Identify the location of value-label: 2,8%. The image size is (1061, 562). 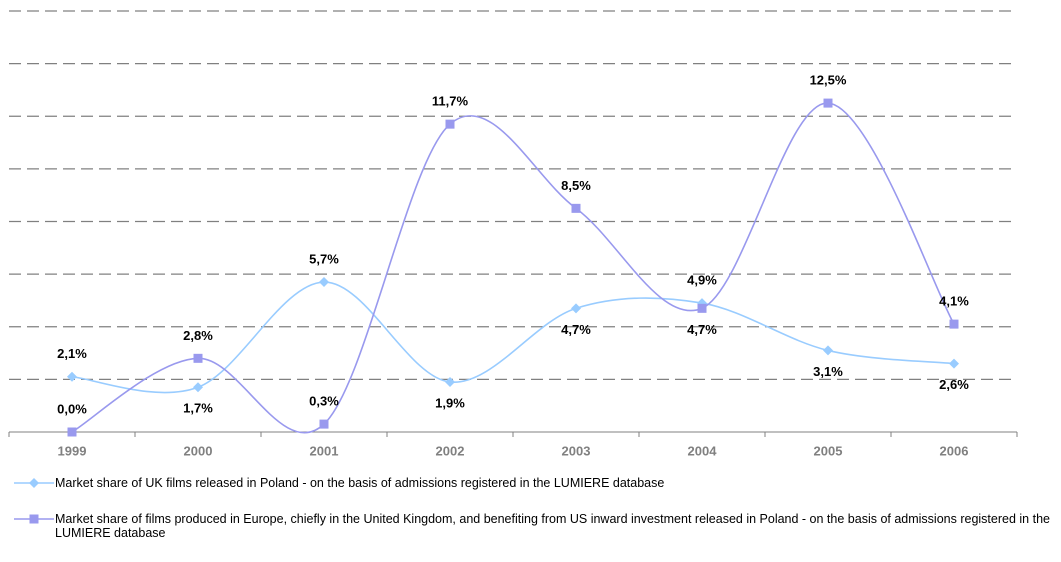
(198, 335).